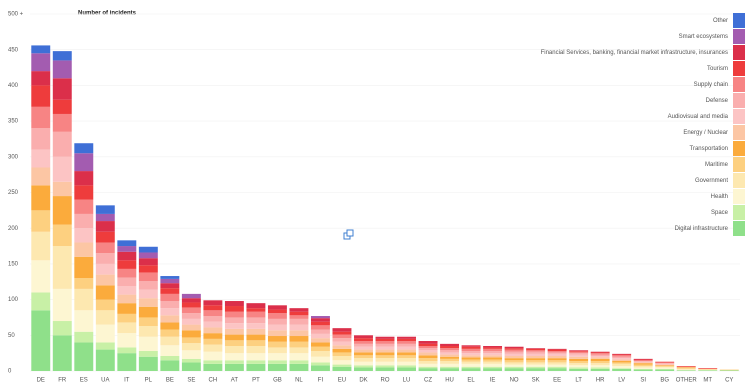  I want to click on x-tick-label: HU, so click(449, 381).